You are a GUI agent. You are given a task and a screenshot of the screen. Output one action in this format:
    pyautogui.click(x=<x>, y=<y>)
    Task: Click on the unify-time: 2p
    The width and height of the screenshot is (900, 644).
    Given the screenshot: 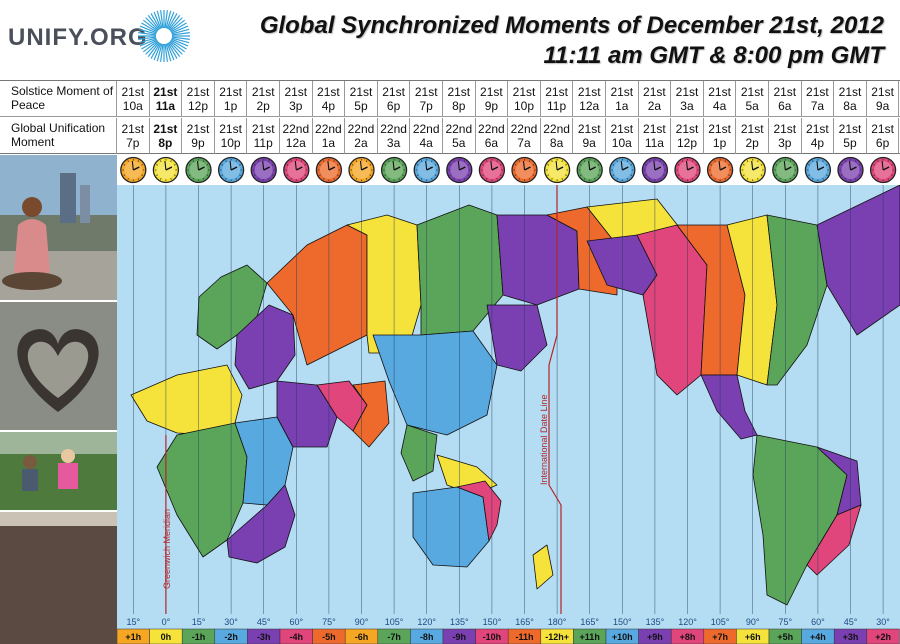 What is the action you would take?
    pyautogui.click(x=752, y=143)
    